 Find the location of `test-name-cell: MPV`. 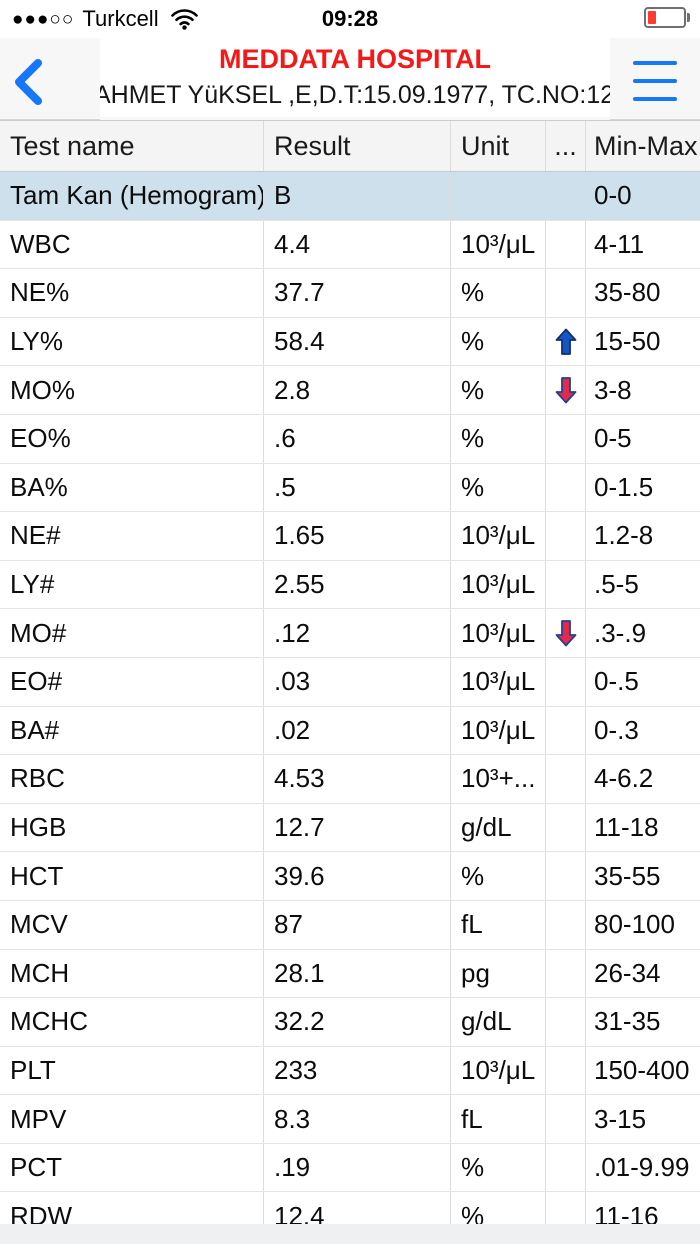

test-name-cell: MPV is located at coordinates (38, 1118).